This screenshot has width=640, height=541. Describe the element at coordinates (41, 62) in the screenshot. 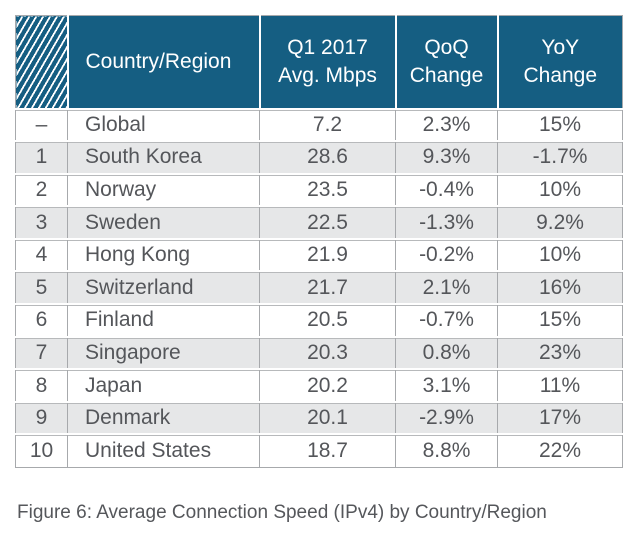

I see `hatch-corner-cell` at that location.